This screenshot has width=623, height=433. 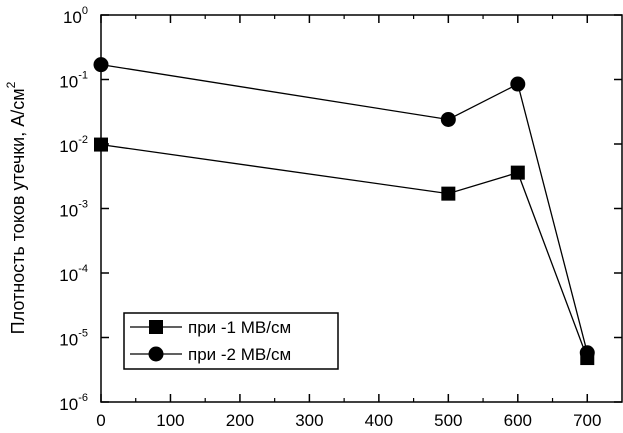 What do you see at coordinates (240, 420) in the screenshot?
I see `x-tick-label: 200` at bounding box center [240, 420].